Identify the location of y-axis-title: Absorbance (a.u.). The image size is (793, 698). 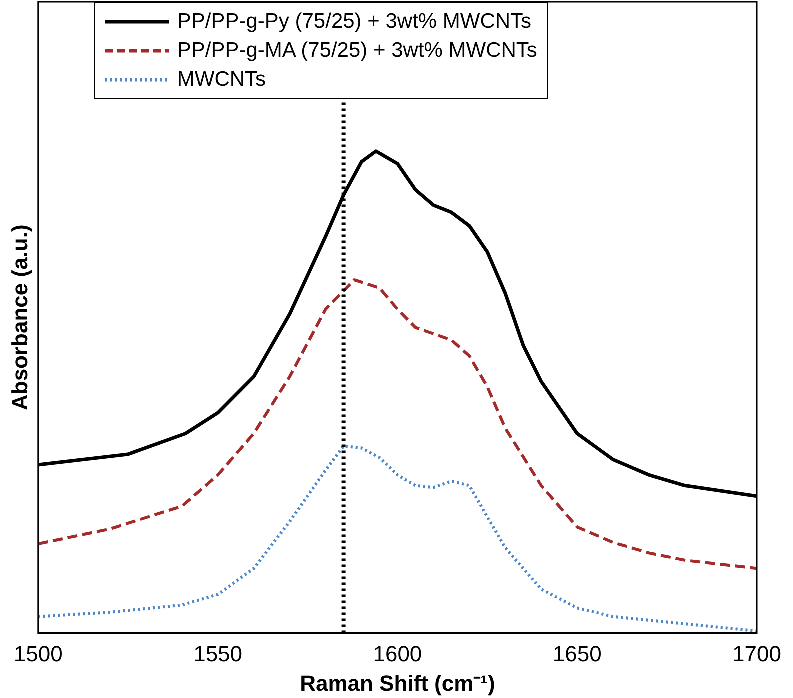
(19, 317).